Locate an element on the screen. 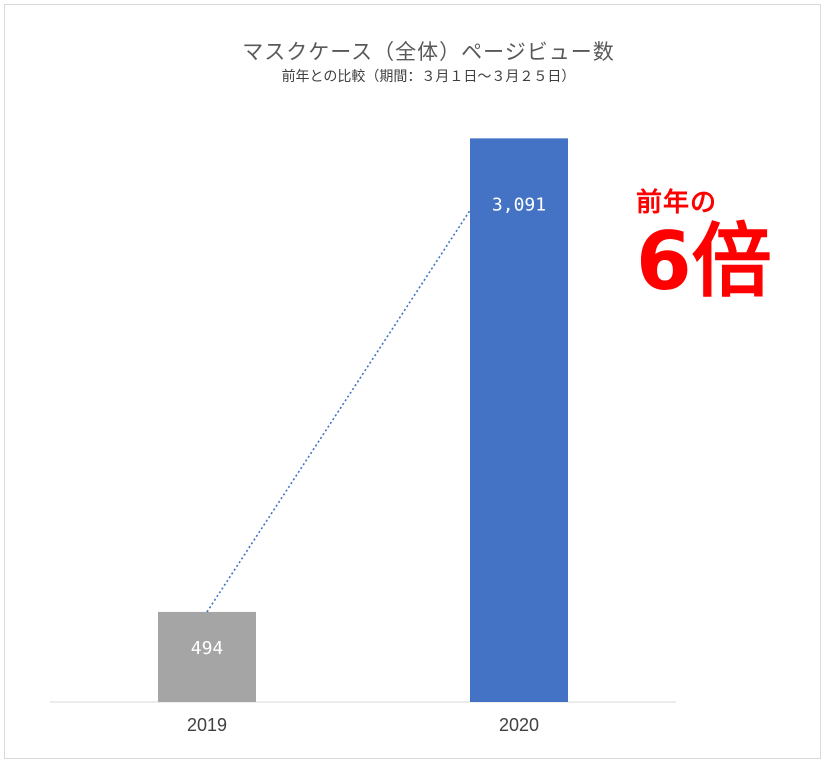  chart-subtitle: 前年との比較（期間：３月１日～３月２５日） is located at coordinates (428, 77).